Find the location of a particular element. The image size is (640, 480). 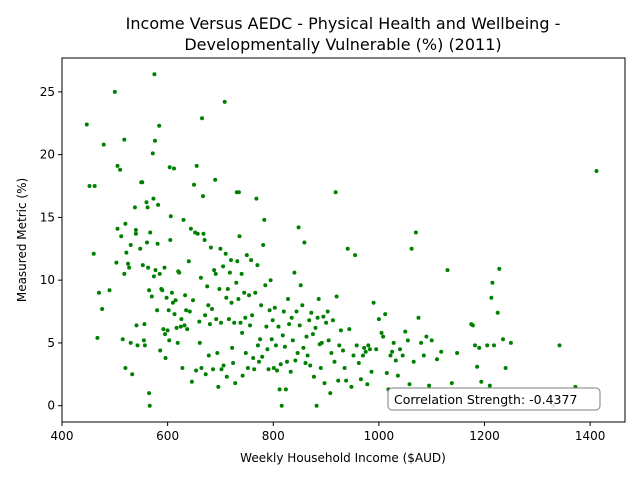

x-tick-label-2: 800 is located at coordinates (273, 436).